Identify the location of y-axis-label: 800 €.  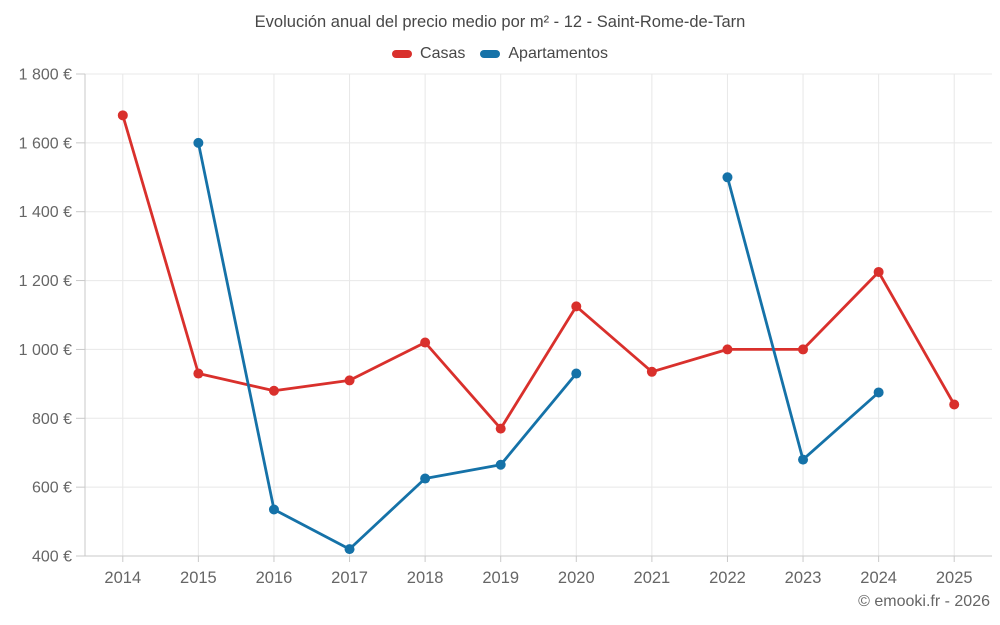
(52, 419).